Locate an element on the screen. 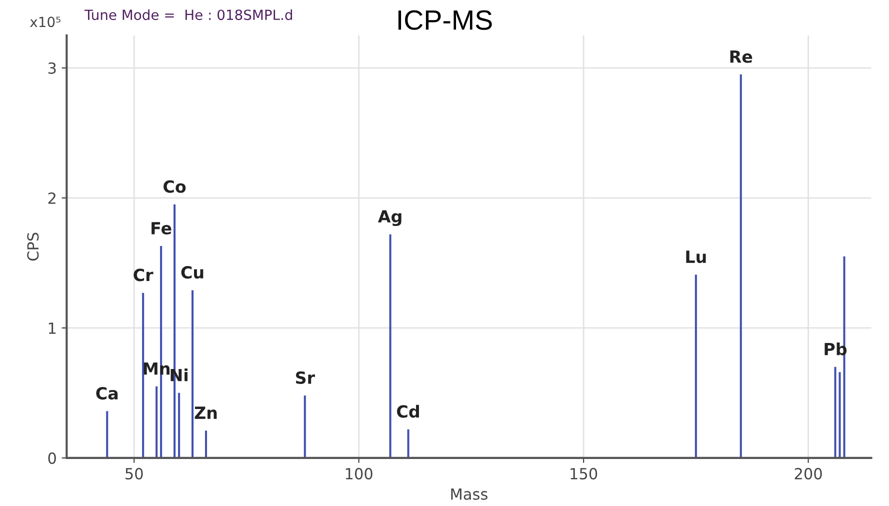  y-tick-label: 3 is located at coordinates (52, 68).